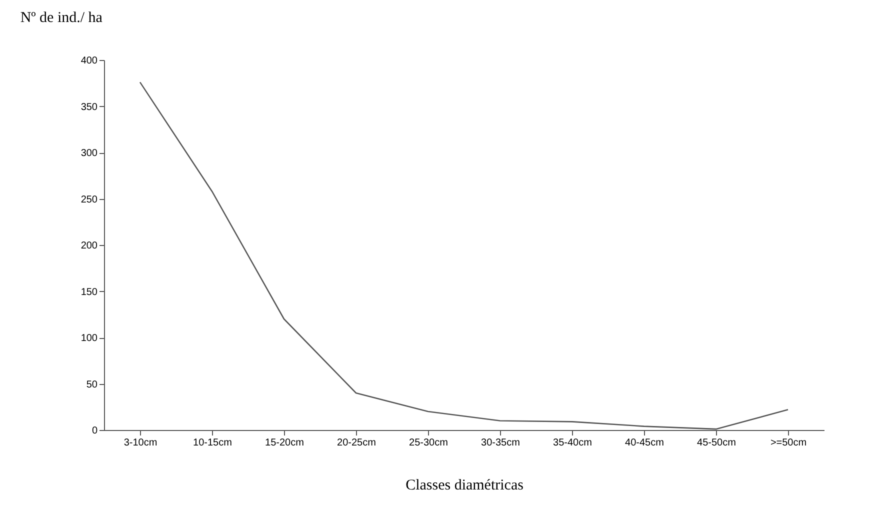 This screenshot has height=531, width=880. What do you see at coordinates (89, 338) in the screenshot?
I see `y-tick-label: 100` at bounding box center [89, 338].